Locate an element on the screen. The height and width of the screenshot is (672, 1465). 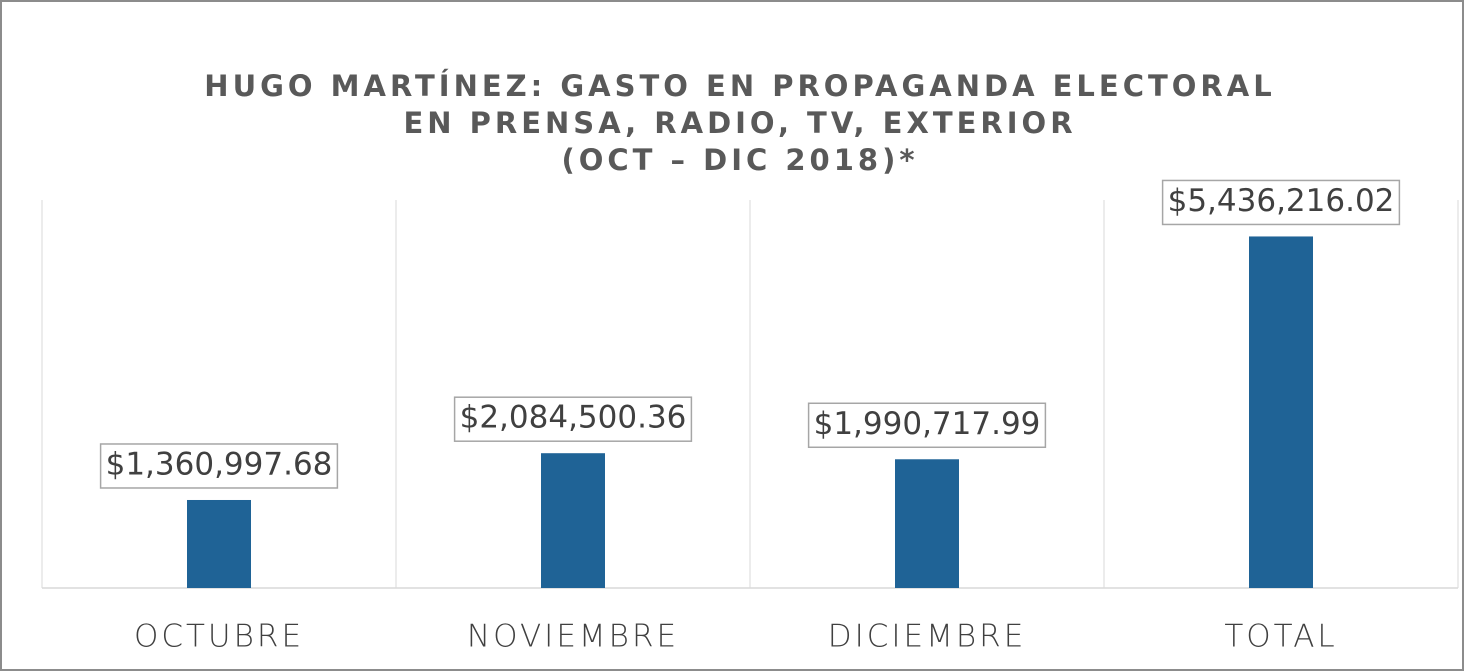
chart-title: EN PRENSA, RADIO, TV, EXTERIOR is located at coordinates (739, 123).